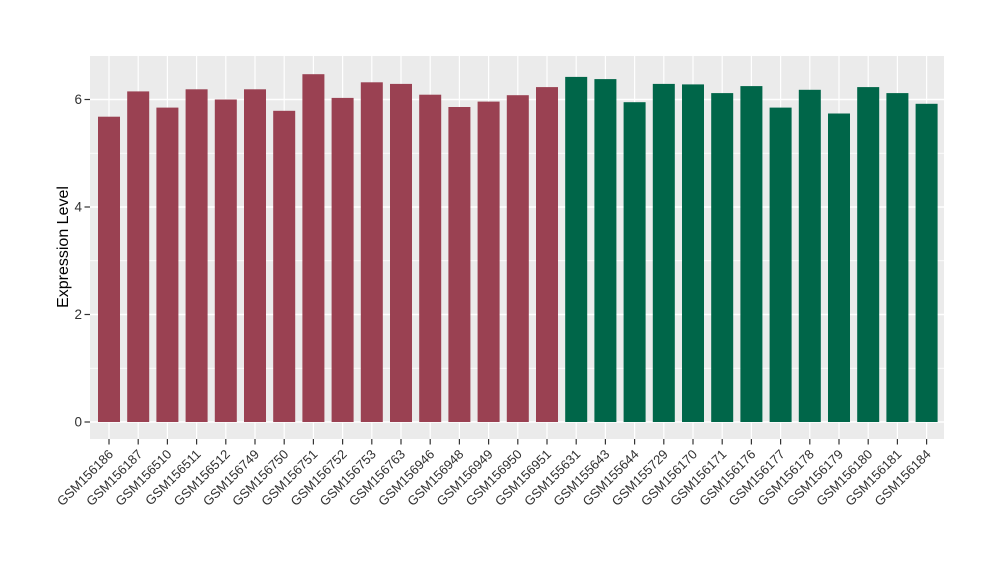  Describe the element at coordinates (78, 422) in the screenshot. I see `y-tick-label: 0` at that location.